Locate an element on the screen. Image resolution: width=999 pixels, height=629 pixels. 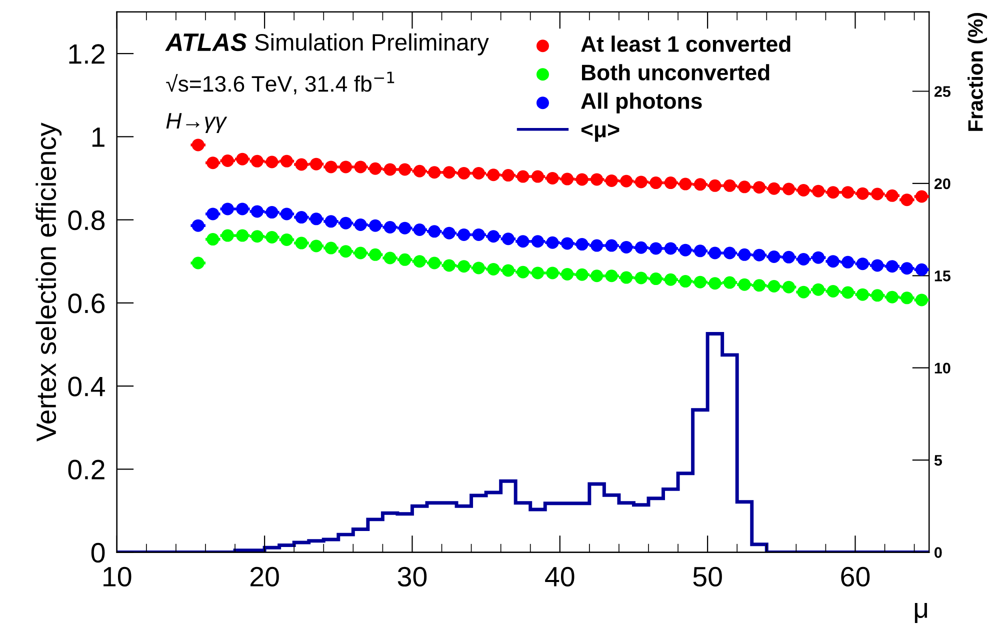
y2-tick-label: 20 is located at coordinates (942, 184).